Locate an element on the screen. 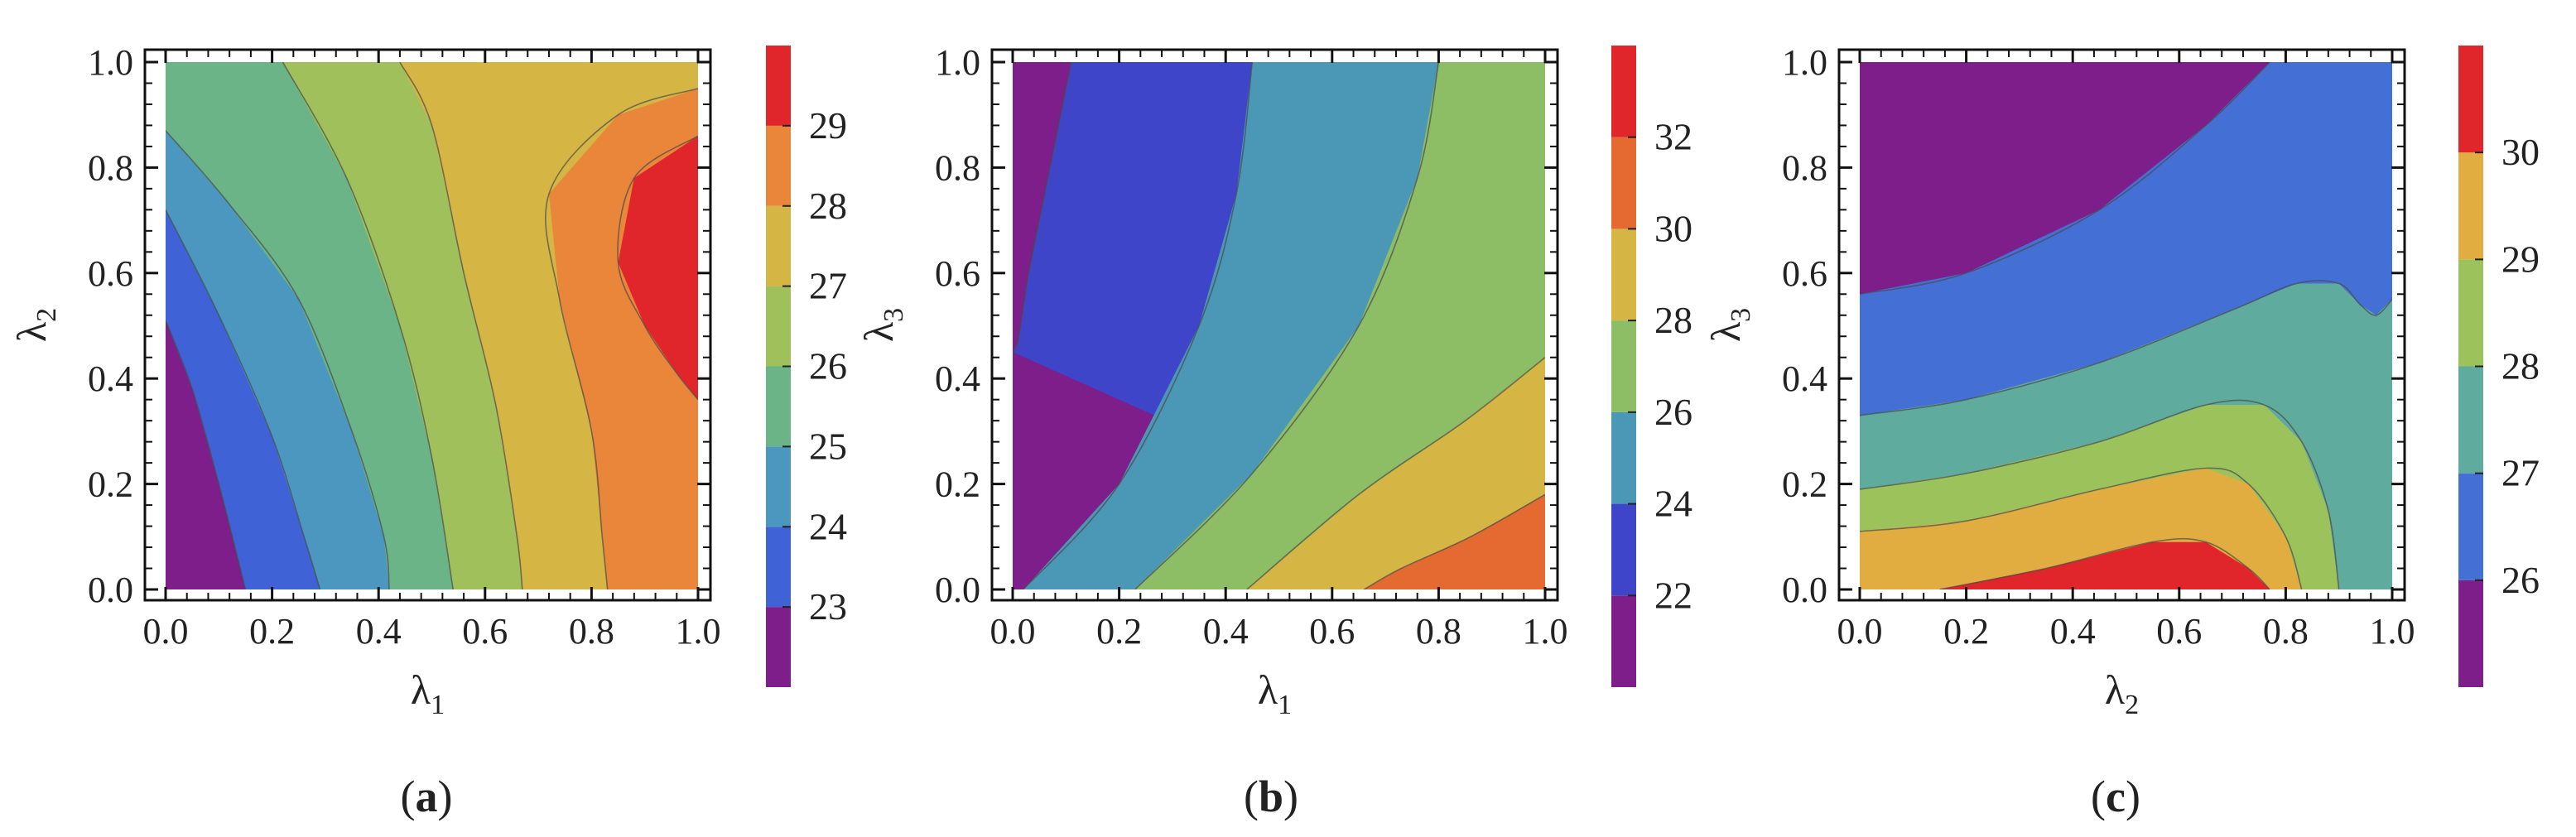 The width and height of the screenshot is (2576, 837). x-axis-label: λ1 is located at coordinates (1275, 693).